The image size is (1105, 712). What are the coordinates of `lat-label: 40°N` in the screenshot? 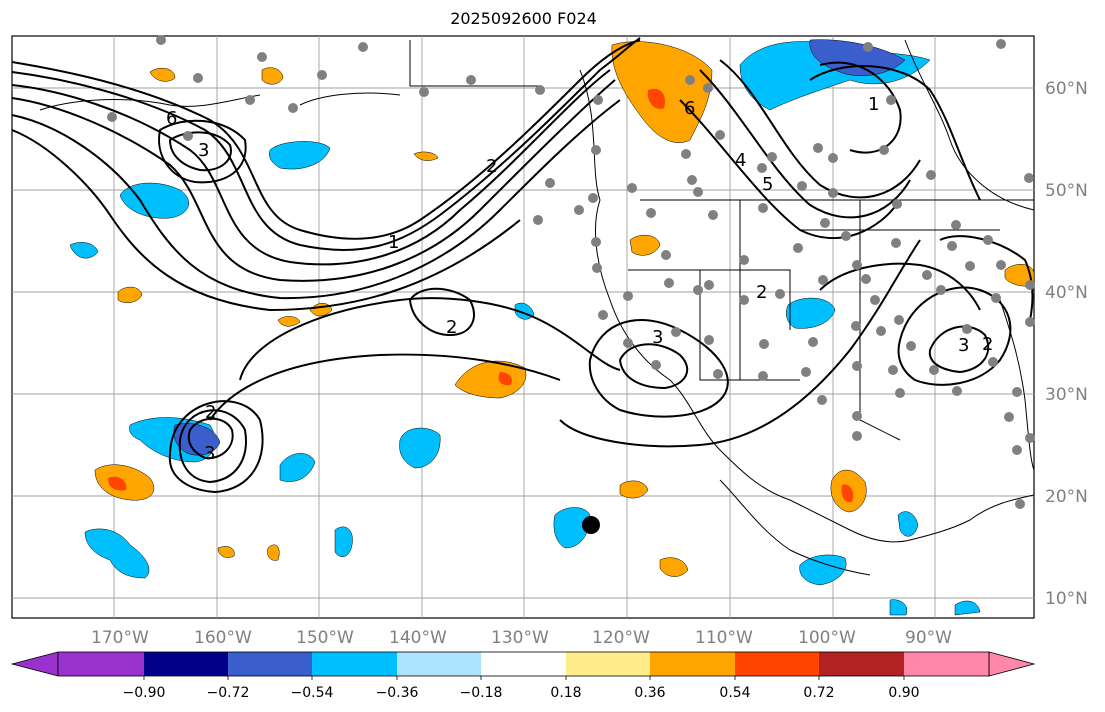 It's located at (1066, 293).